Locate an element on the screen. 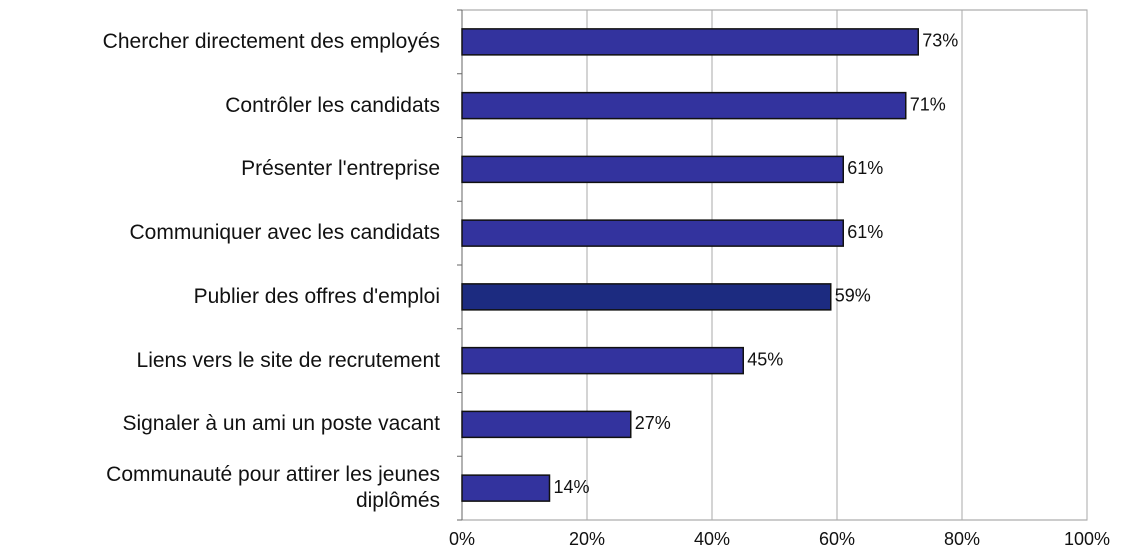 The image size is (1133, 550). x-tick-label: 40% is located at coordinates (712, 539).